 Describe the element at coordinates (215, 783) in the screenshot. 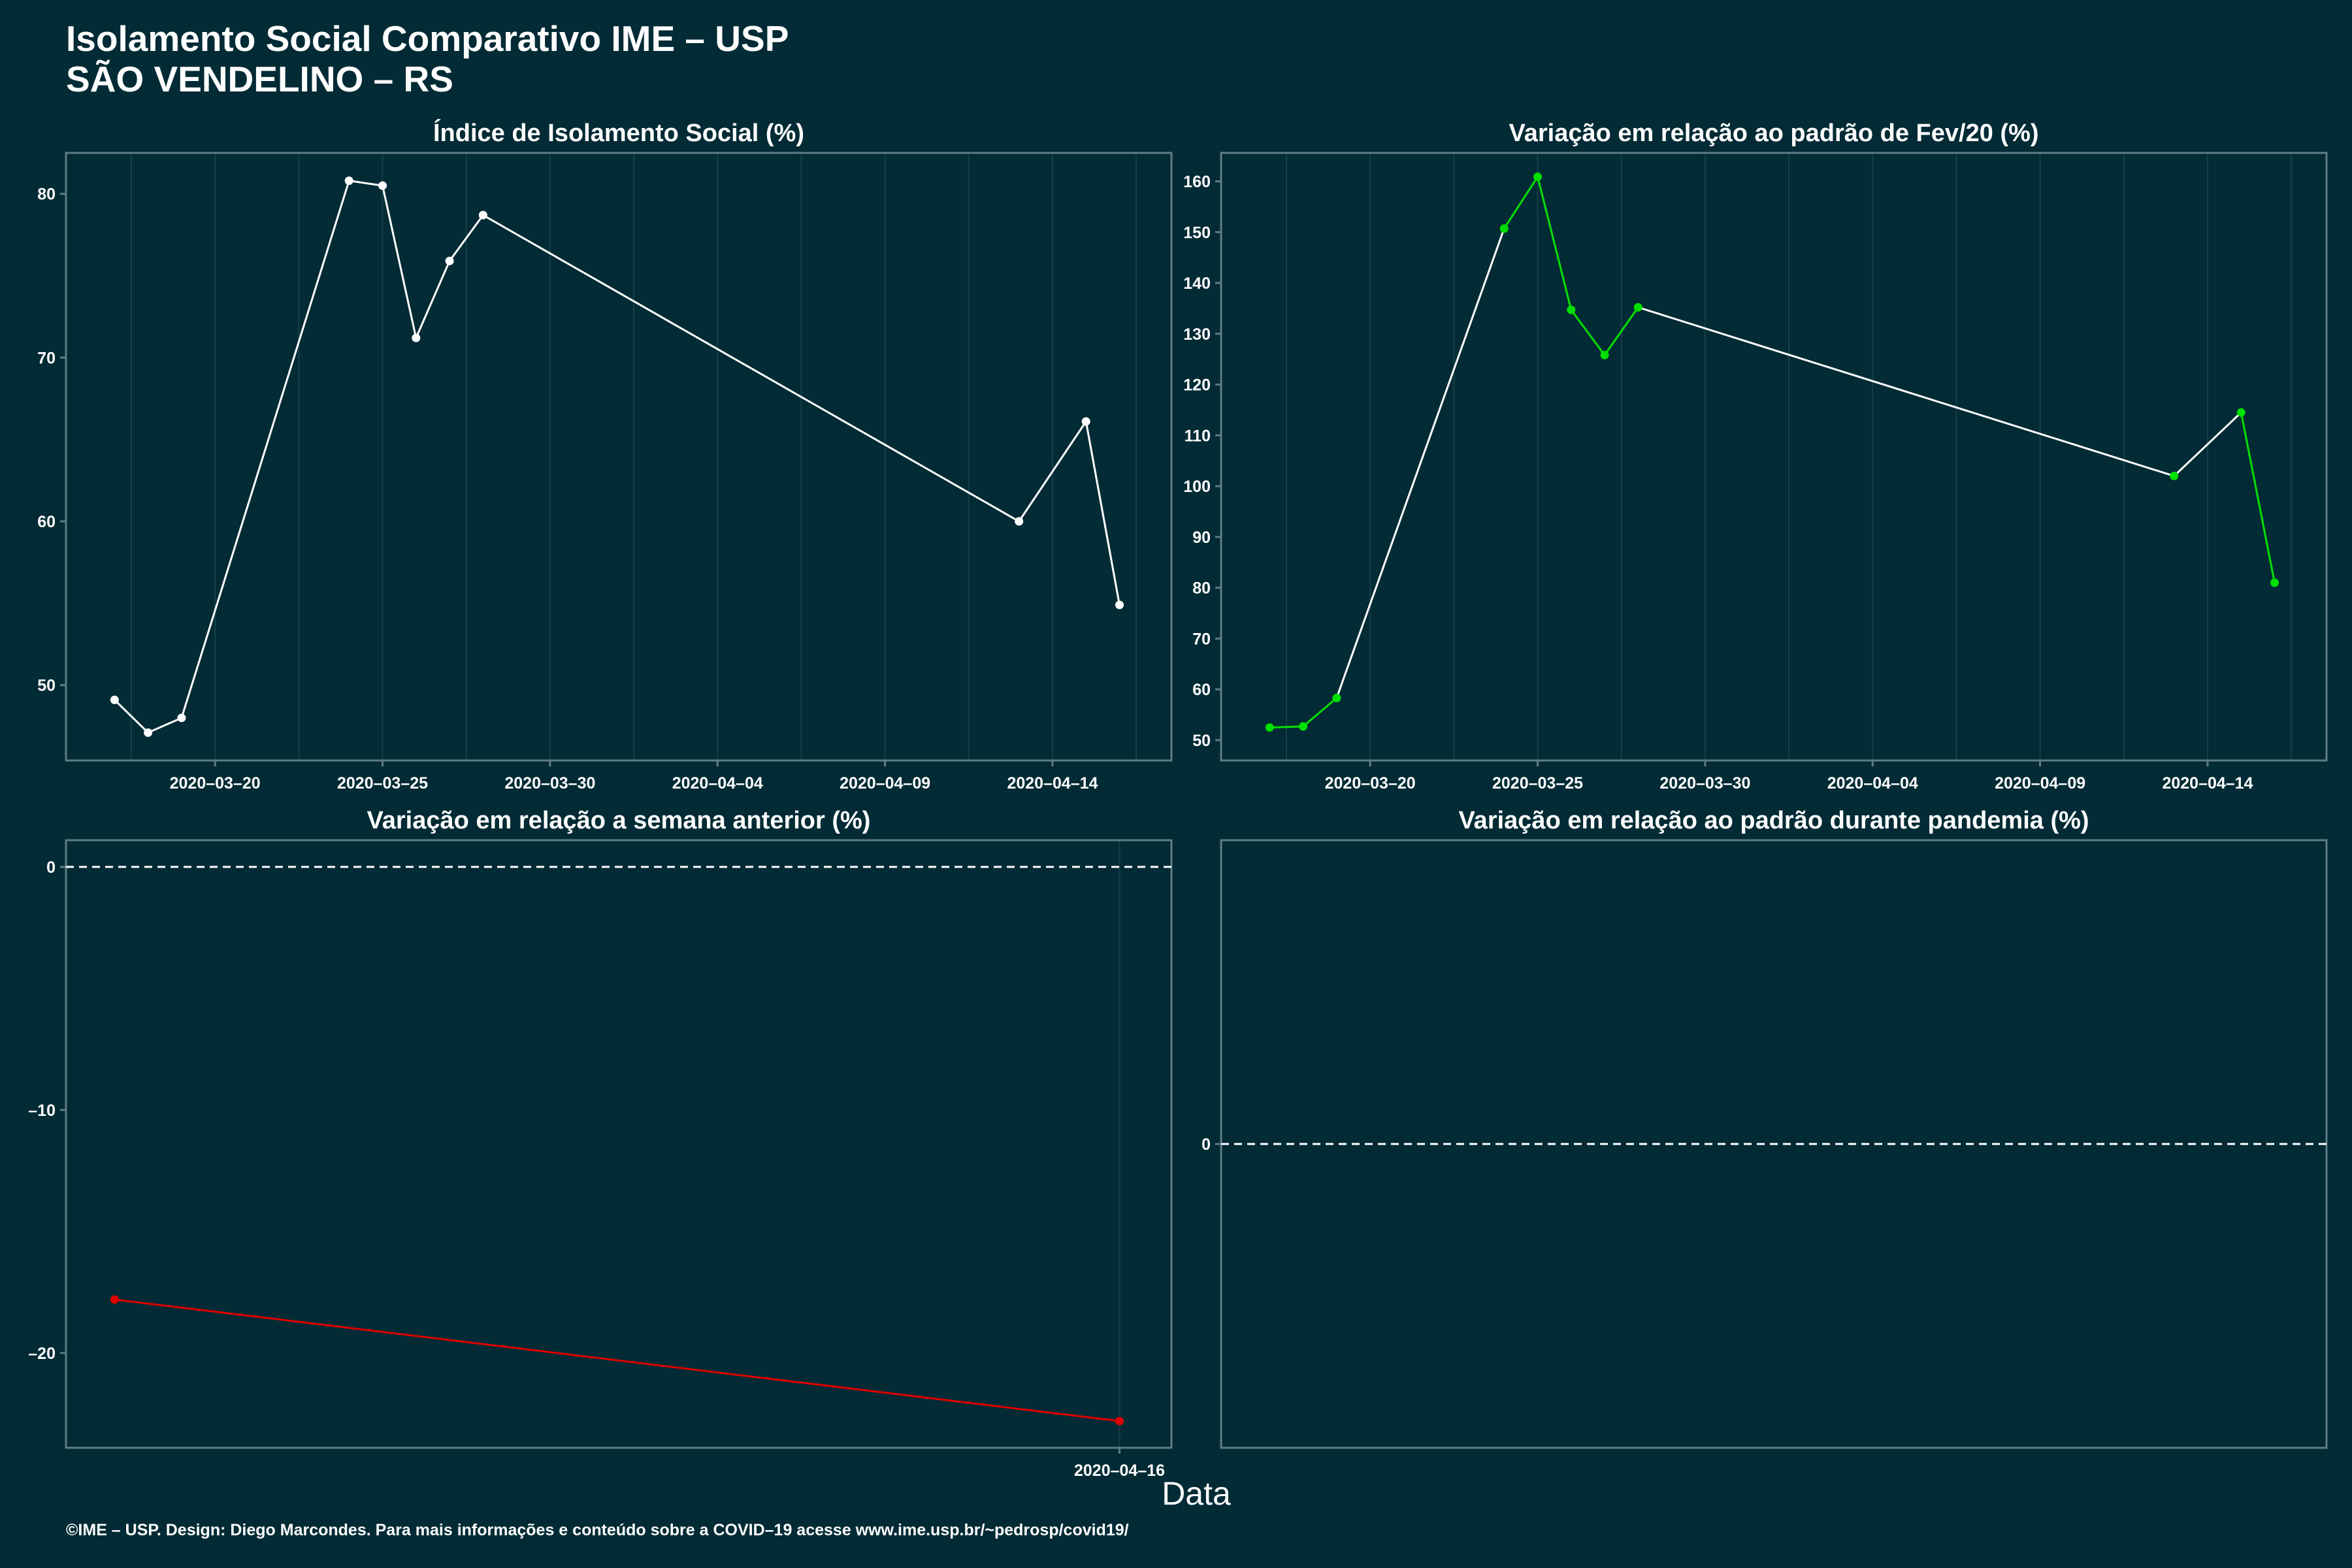

I see `x-tick-label-isolamento: 2020–03–20` at that location.